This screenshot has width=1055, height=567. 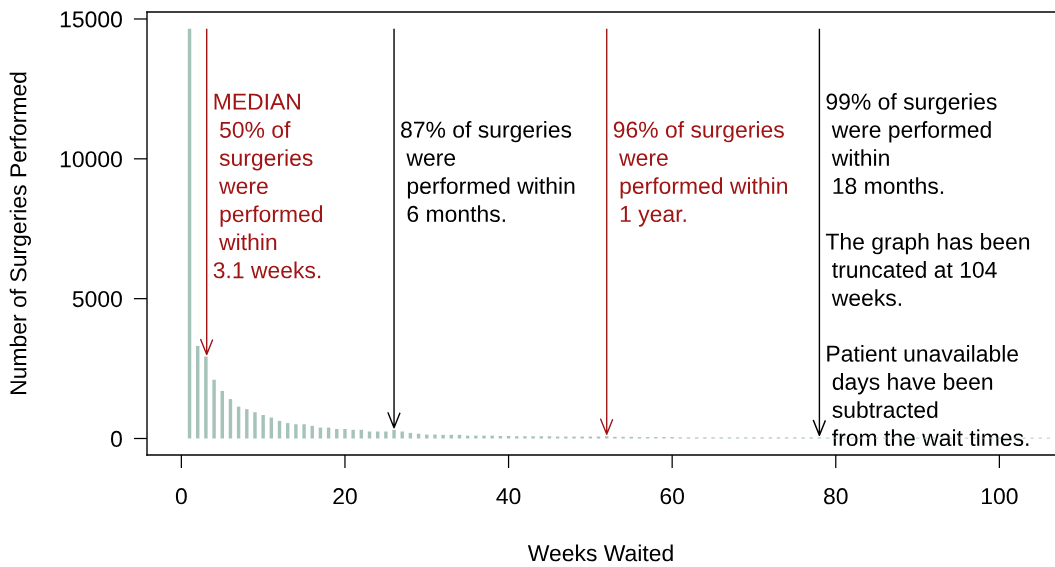 What do you see at coordinates (116, 439) in the screenshot?
I see `y-tick-label: 0` at bounding box center [116, 439].